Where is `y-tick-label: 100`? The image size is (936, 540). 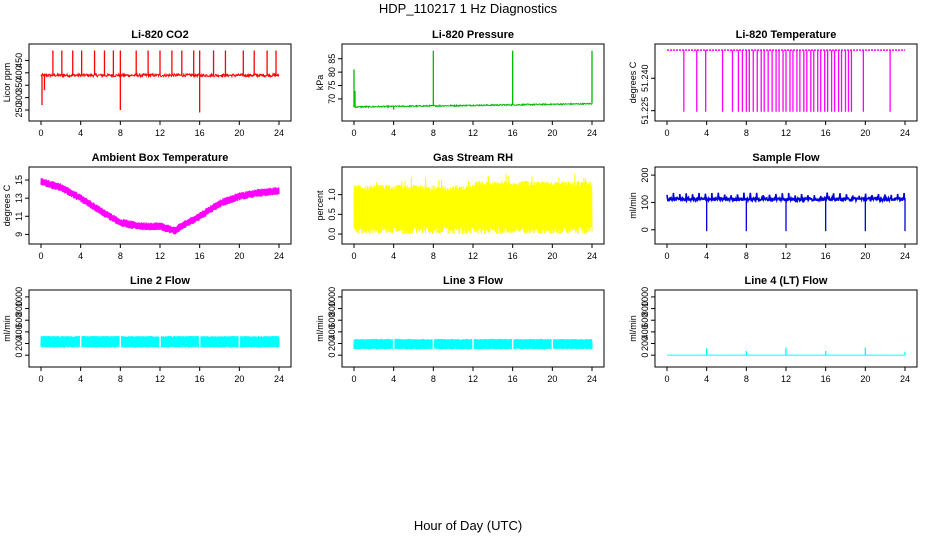
y-tick-label: 100 is located at coordinates (645, 202).